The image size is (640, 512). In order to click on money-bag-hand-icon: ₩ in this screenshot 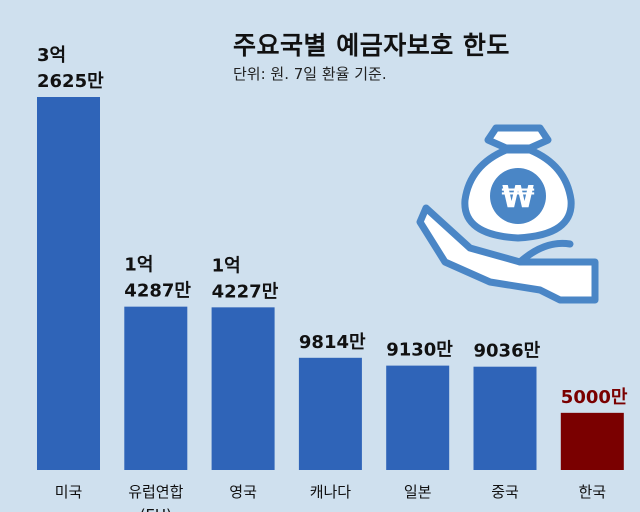, I will do `click(507, 214)`.